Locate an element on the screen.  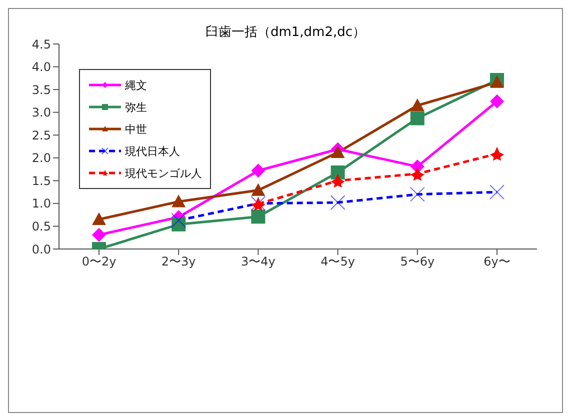
y-tick-label: 2.5 is located at coordinates (41, 135).